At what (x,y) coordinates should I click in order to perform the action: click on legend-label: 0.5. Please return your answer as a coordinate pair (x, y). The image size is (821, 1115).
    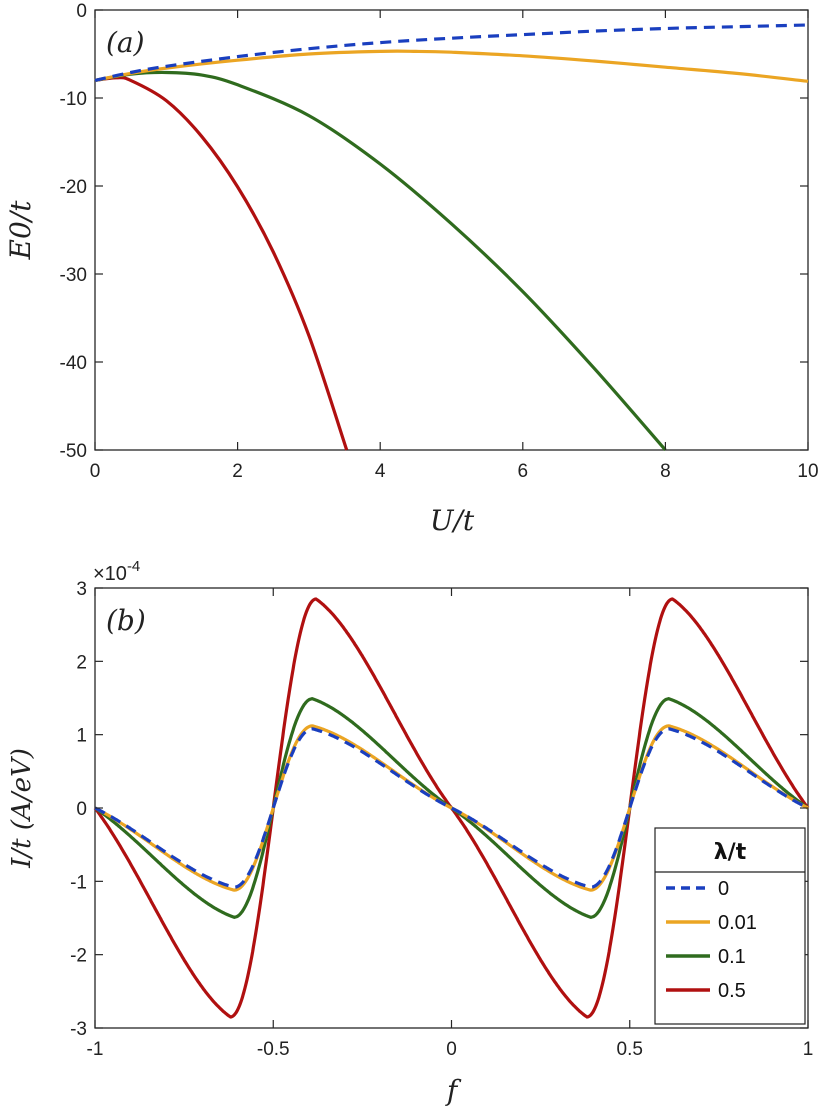
    Looking at the image, I should click on (732, 991).